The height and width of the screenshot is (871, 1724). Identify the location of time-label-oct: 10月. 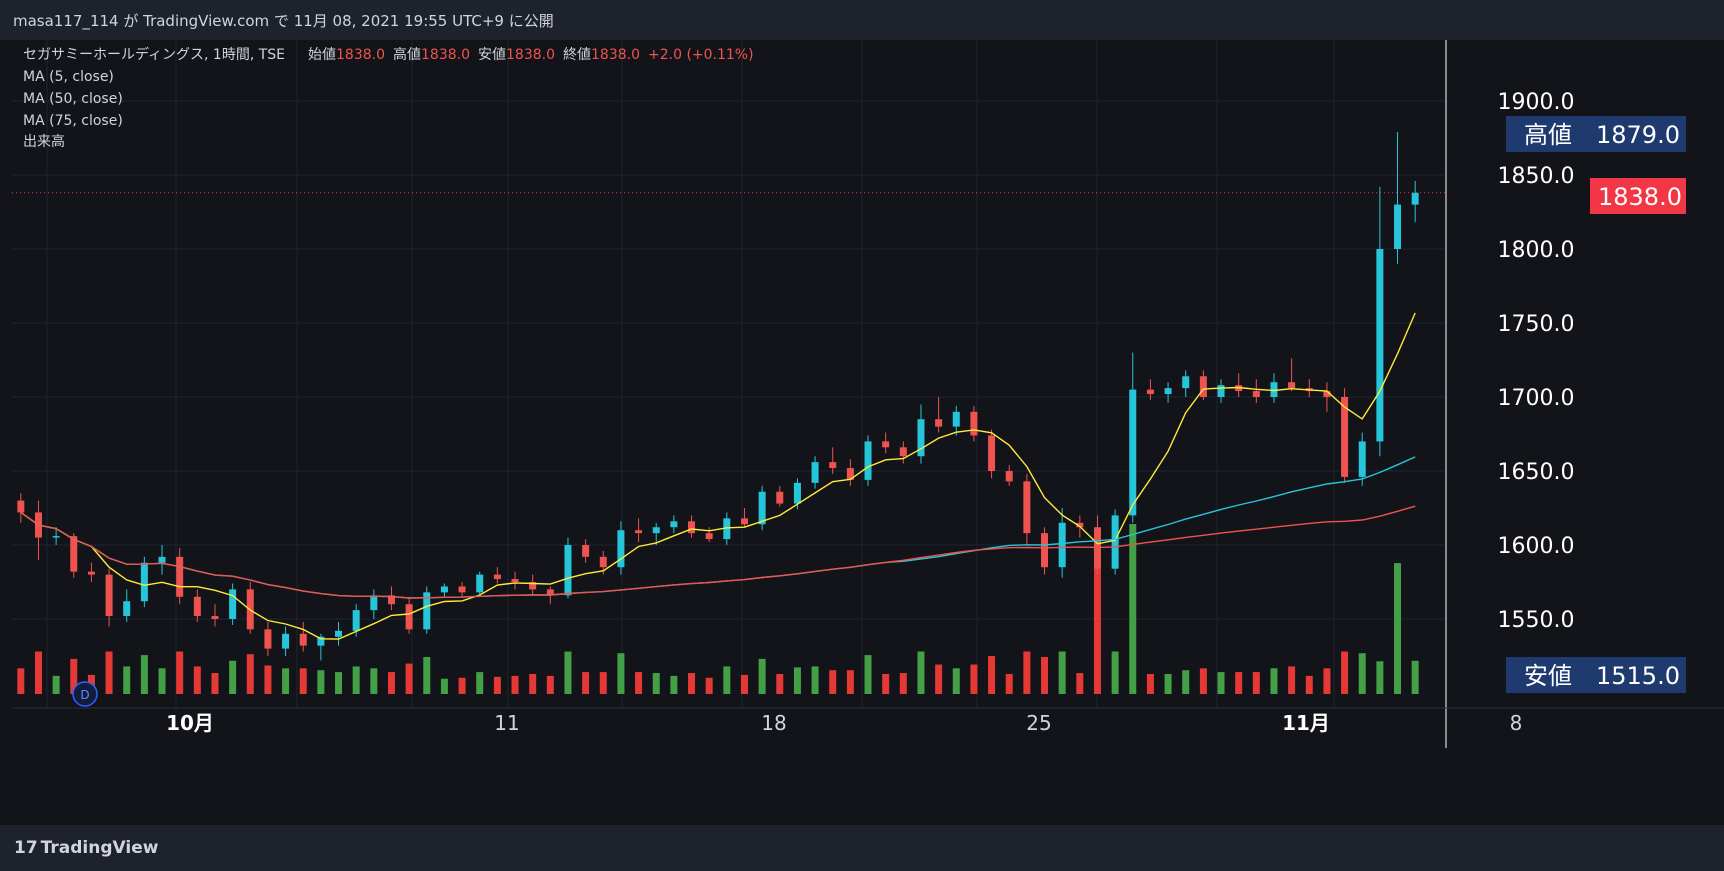
(190, 723).